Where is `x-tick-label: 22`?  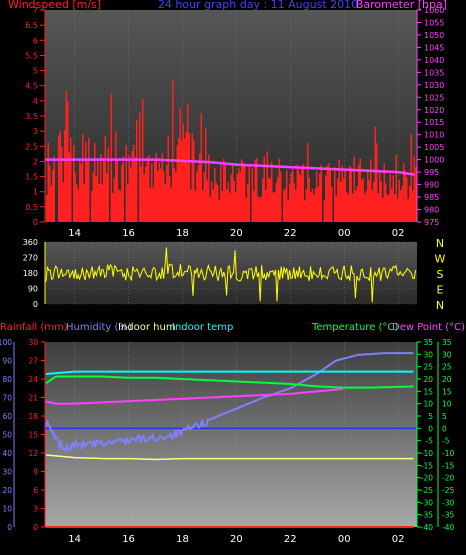 x-tick-label: 22 is located at coordinates (290, 233).